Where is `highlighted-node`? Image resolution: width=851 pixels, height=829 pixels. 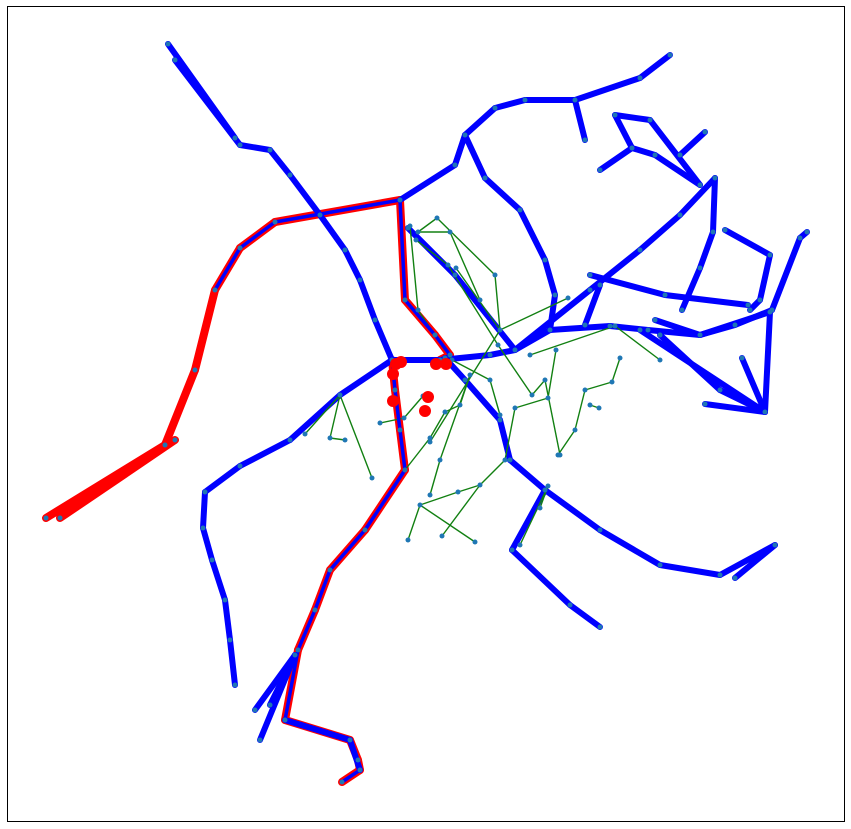 highlighted-node is located at coordinates (436, 364).